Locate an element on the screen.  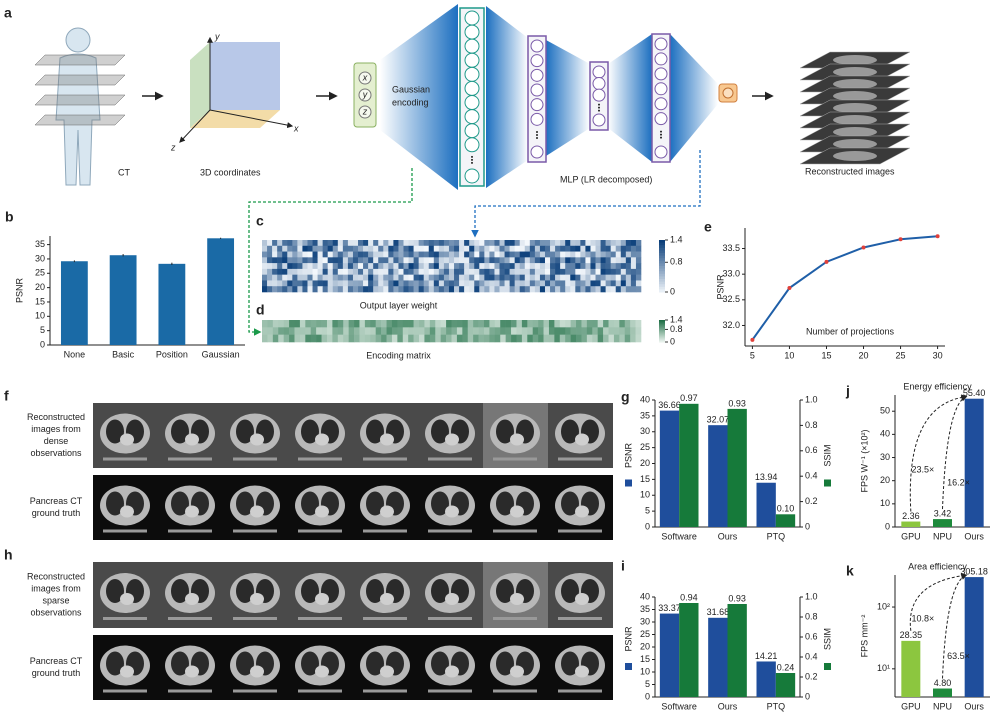
y-tick-label: 15 is located at coordinates (40, 301).